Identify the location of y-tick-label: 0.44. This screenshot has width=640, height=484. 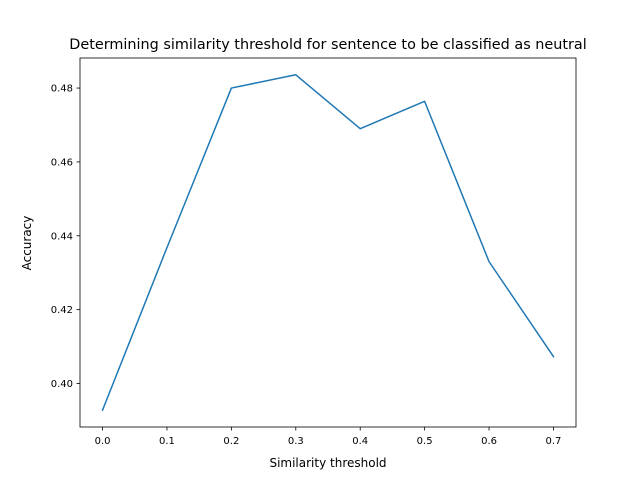
(62, 236).